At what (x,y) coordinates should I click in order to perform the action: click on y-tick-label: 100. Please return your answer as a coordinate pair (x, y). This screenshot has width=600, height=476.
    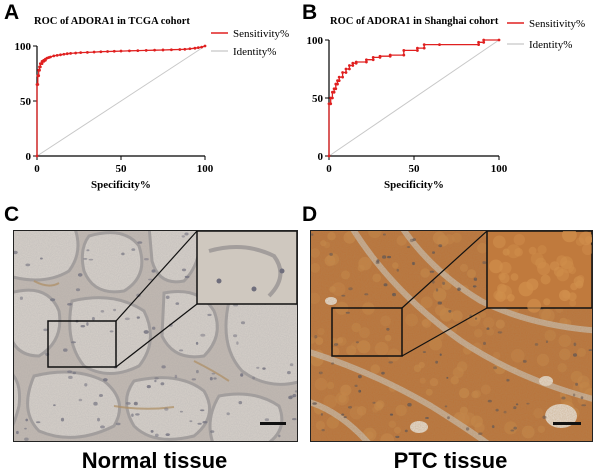
    Looking at the image, I should click on (315, 41).